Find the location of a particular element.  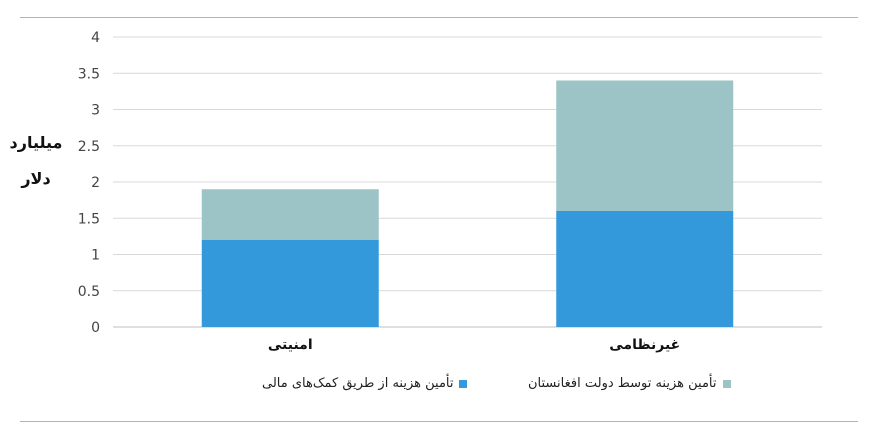

legend-swatch-aid is located at coordinates (463, 383).